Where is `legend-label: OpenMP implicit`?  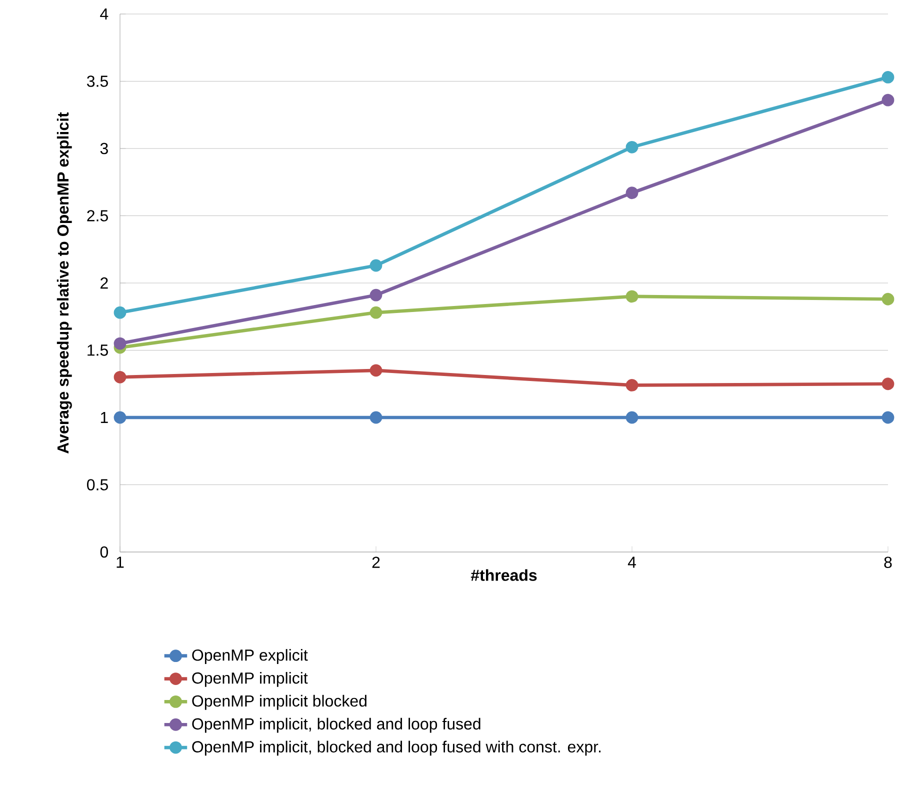
legend-label: OpenMP implicit is located at coordinates (250, 679).